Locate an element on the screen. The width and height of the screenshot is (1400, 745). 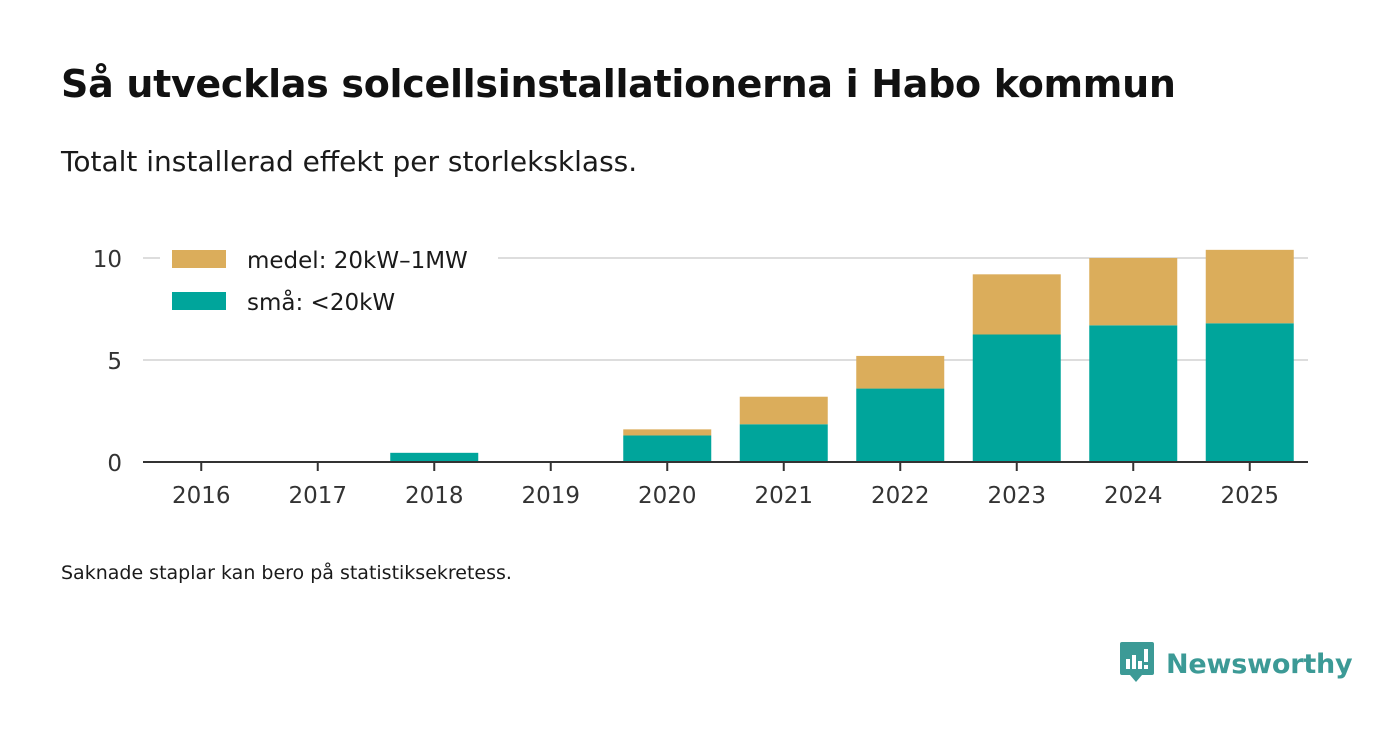
brand-logo: Newsworthy is located at coordinates (1235, 664).